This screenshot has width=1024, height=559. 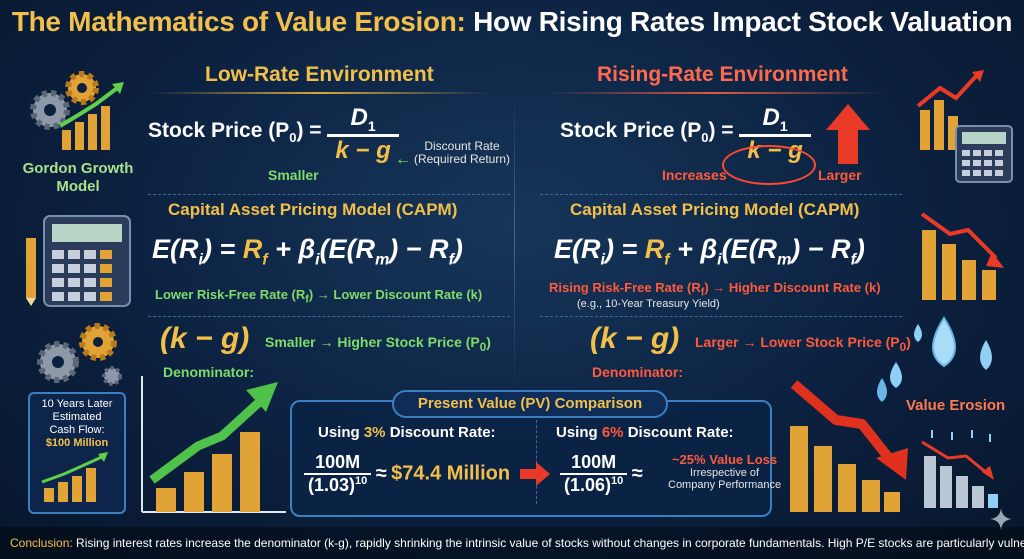 What do you see at coordinates (403, 159) in the screenshot?
I see `left-discount-arrow: ←` at bounding box center [403, 159].